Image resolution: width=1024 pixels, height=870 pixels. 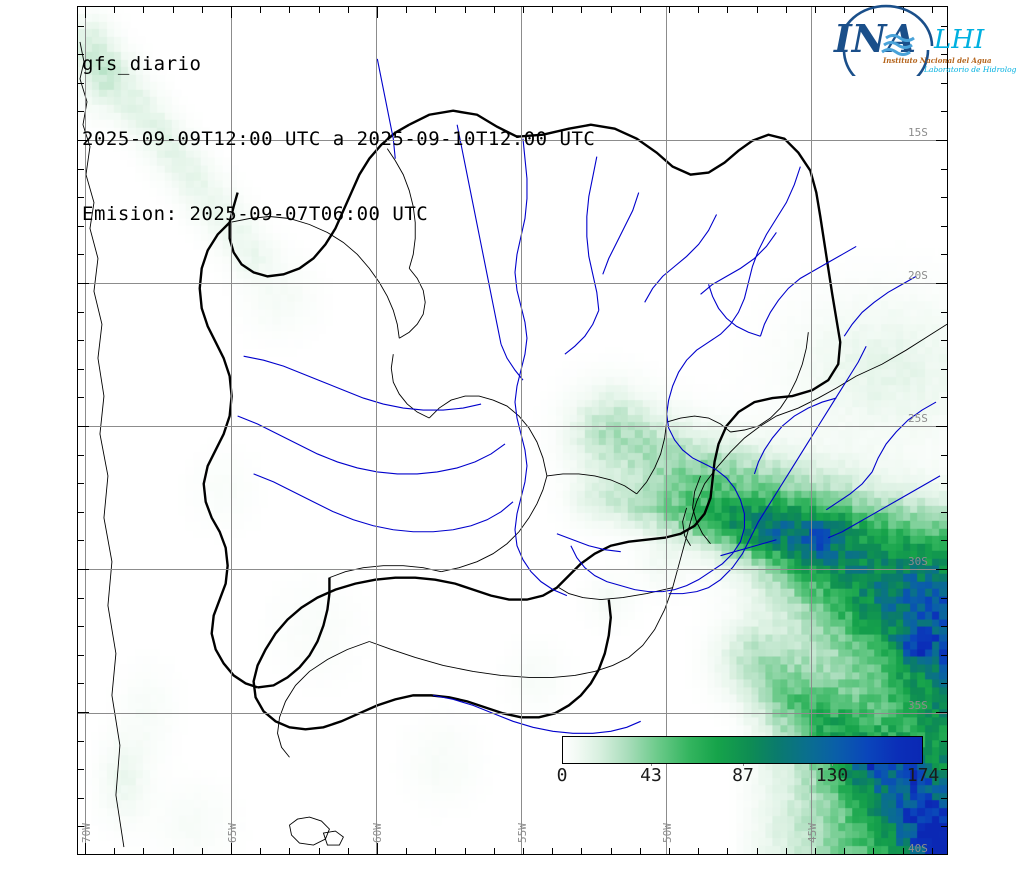 What do you see at coordinates (811, 430) in the screenshot?
I see `gridline-lon-45W` at bounding box center [811, 430].